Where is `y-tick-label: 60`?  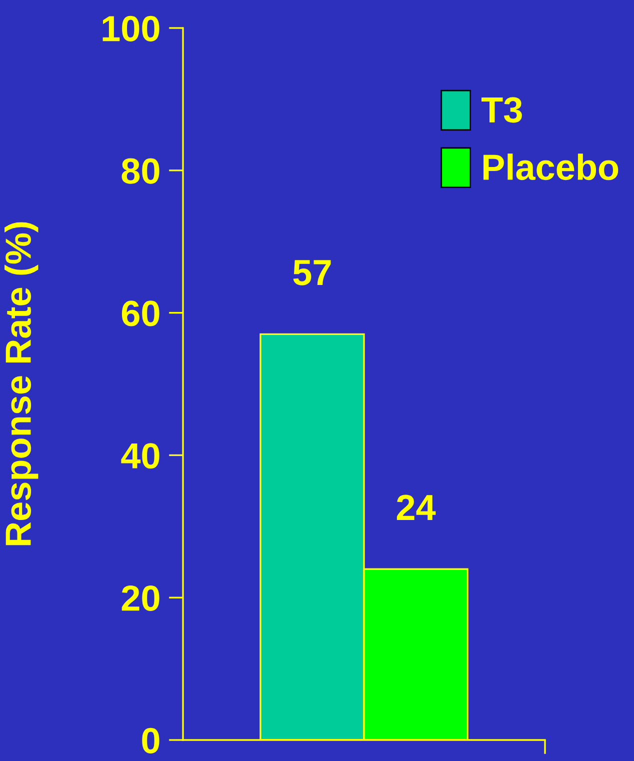
y-tick-label: 60 is located at coordinates (141, 313).